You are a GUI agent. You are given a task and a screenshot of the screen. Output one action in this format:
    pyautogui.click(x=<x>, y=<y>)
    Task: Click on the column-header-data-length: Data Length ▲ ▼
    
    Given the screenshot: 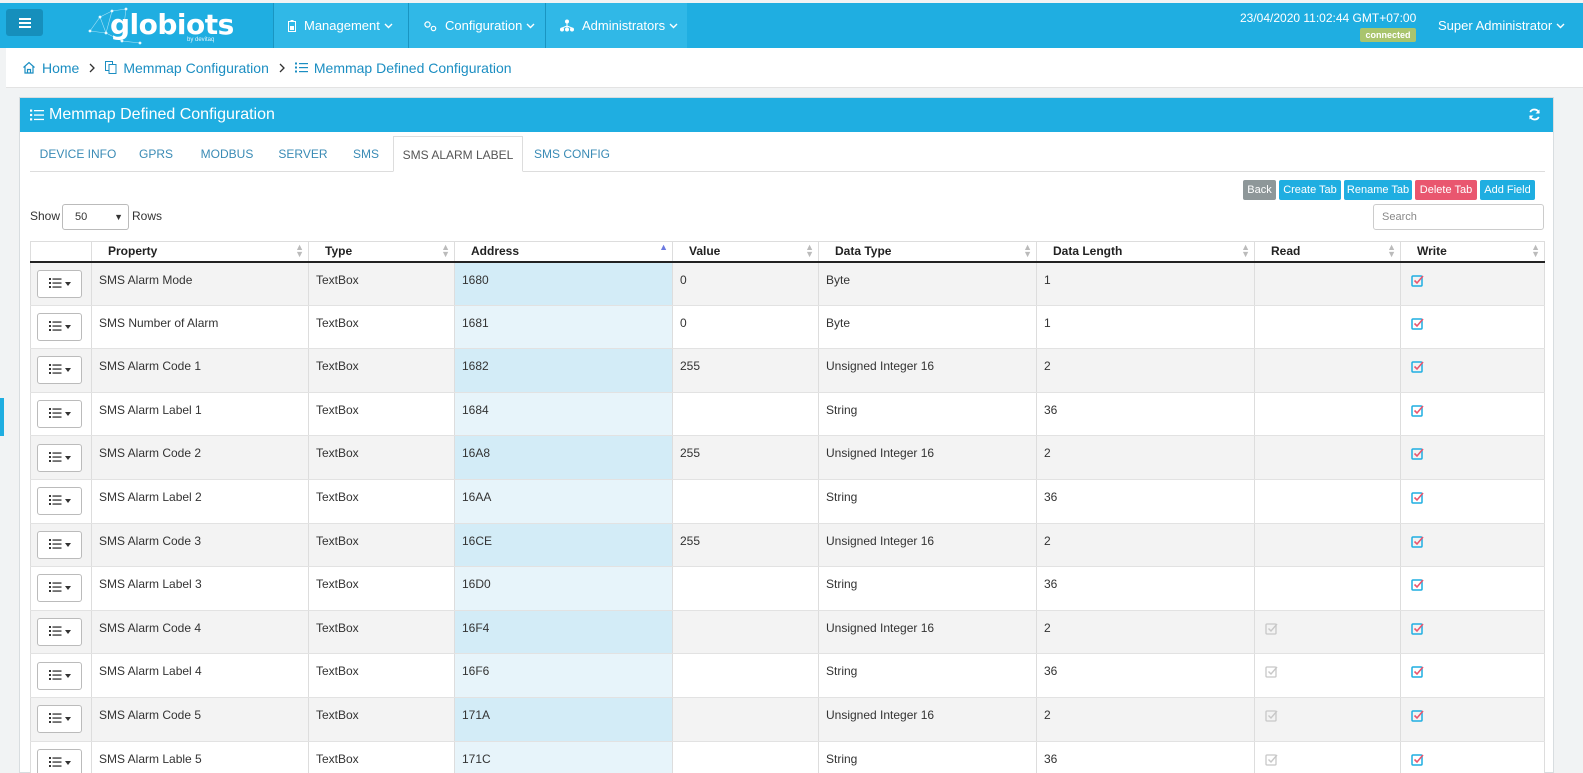 What is the action you would take?
    pyautogui.click(x=1145, y=252)
    